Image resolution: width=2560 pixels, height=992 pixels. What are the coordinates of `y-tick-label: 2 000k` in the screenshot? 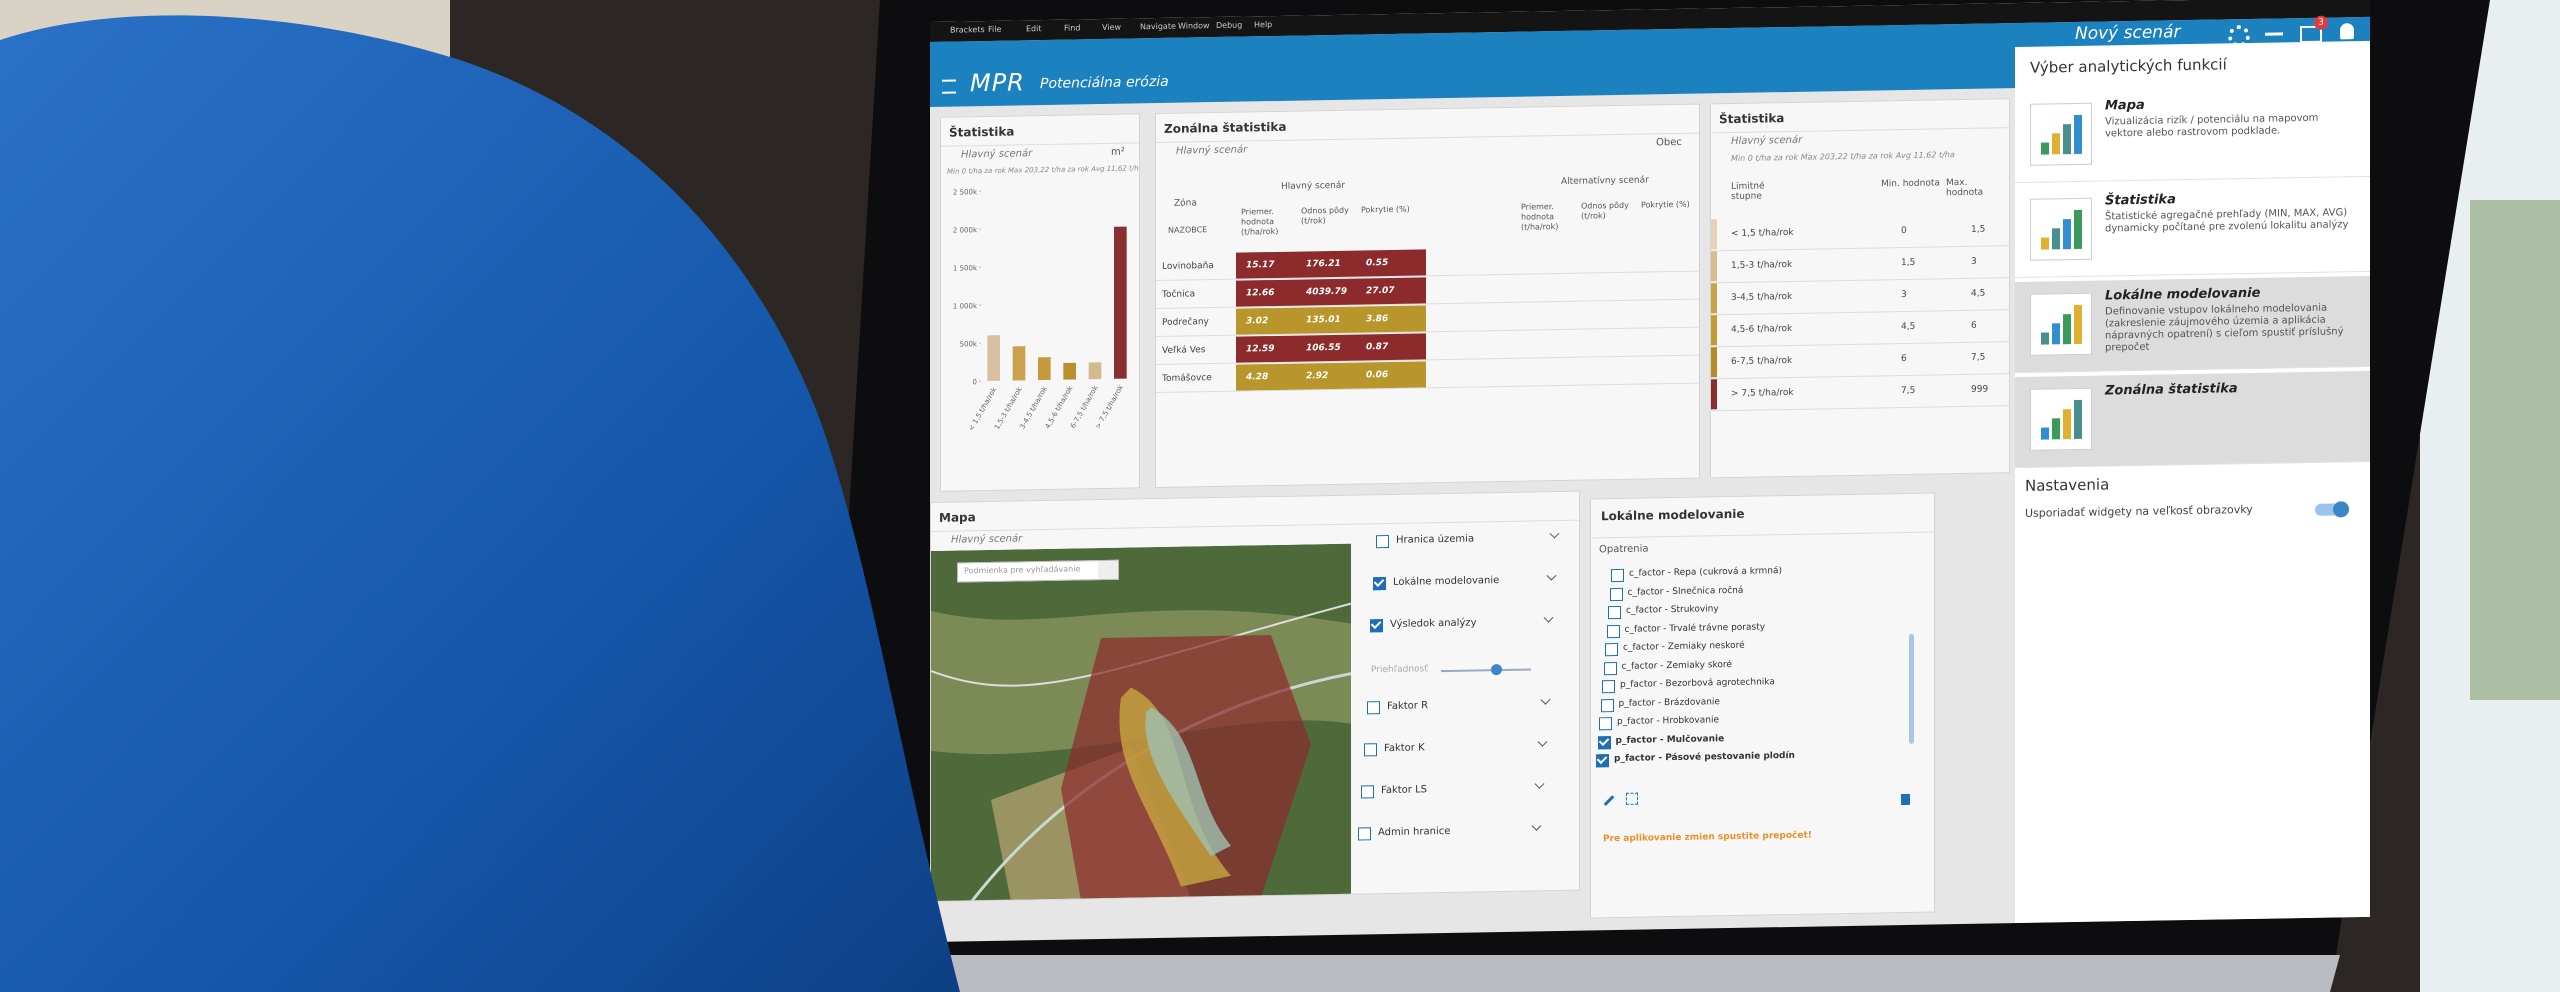 It's located at (965, 230).